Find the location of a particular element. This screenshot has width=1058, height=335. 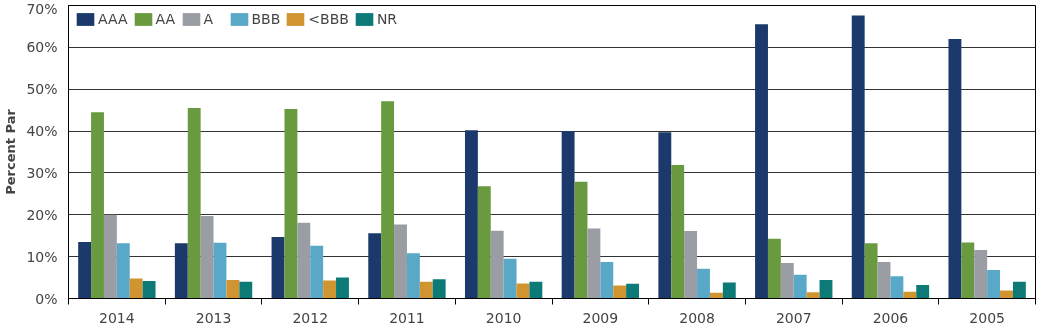

legend-label: <BBB is located at coordinates (328, 19).